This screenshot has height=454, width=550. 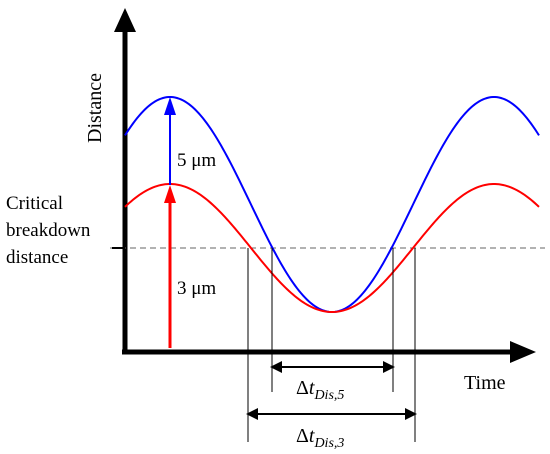 I want to click on interval-label-outer: ΔtDis,3, so click(x=320, y=438).